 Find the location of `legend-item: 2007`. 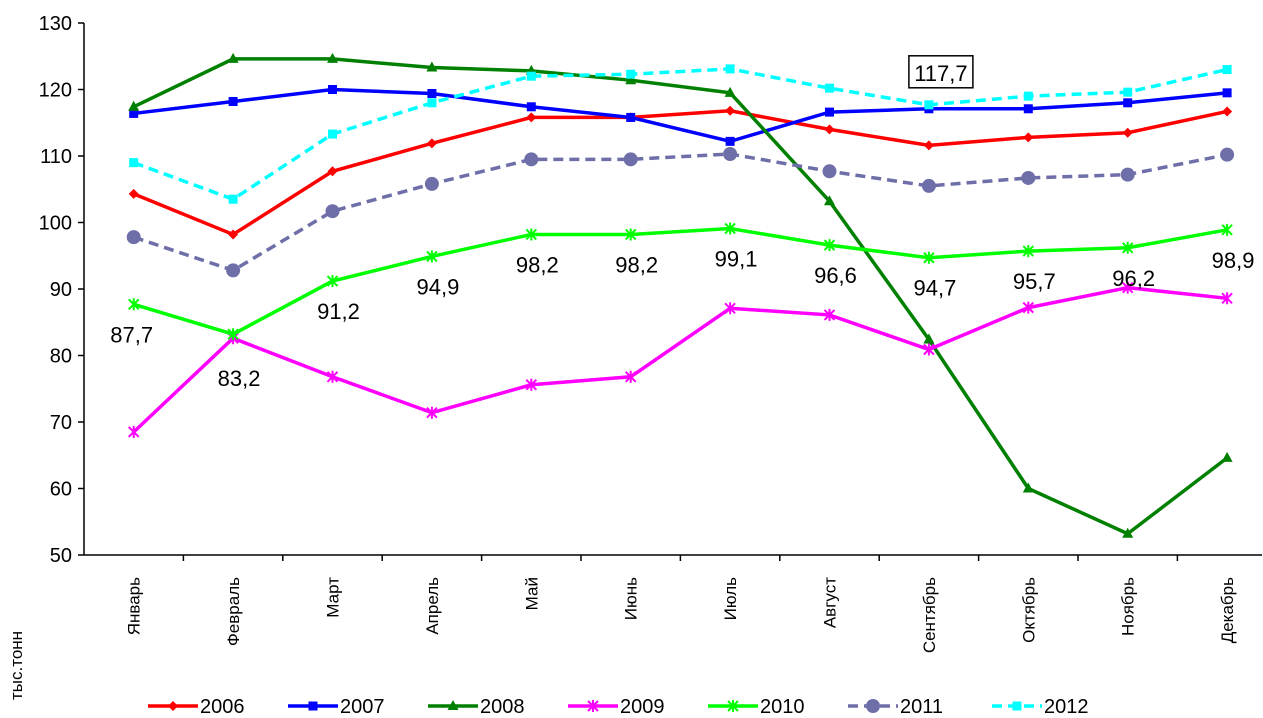

legend-item: 2007 is located at coordinates (336, 707).